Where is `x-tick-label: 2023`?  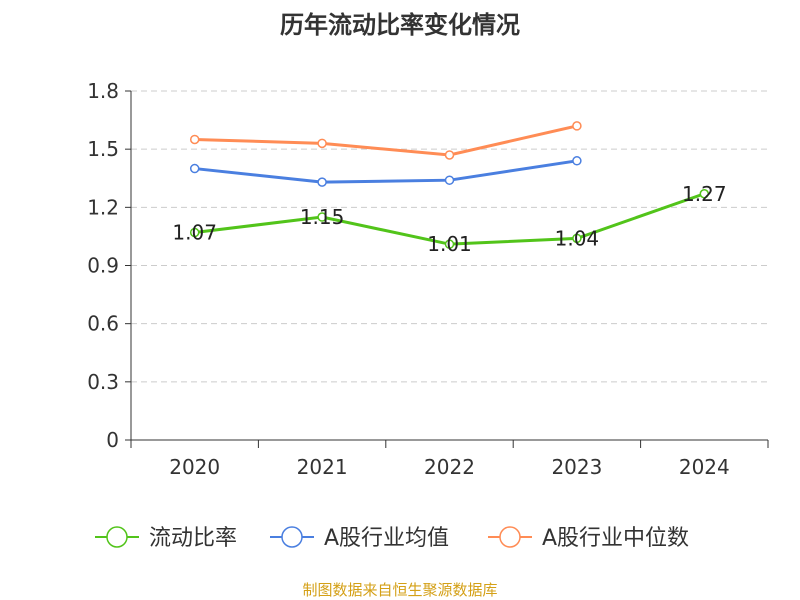
x-tick-label: 2023 is located at coordinates (576, 467).